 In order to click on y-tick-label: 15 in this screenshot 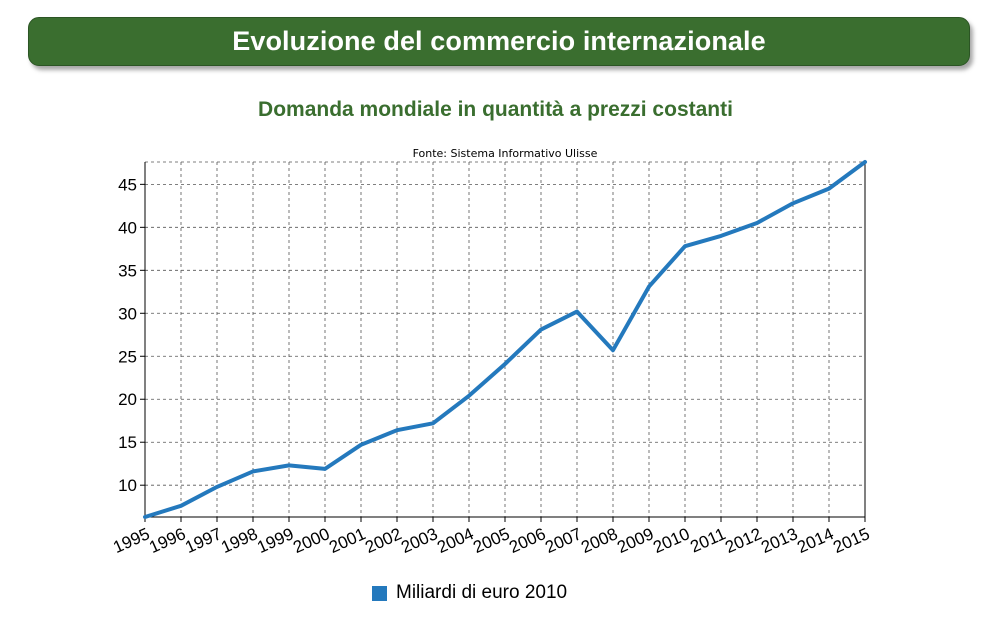, I will do `click(127, 442)`.